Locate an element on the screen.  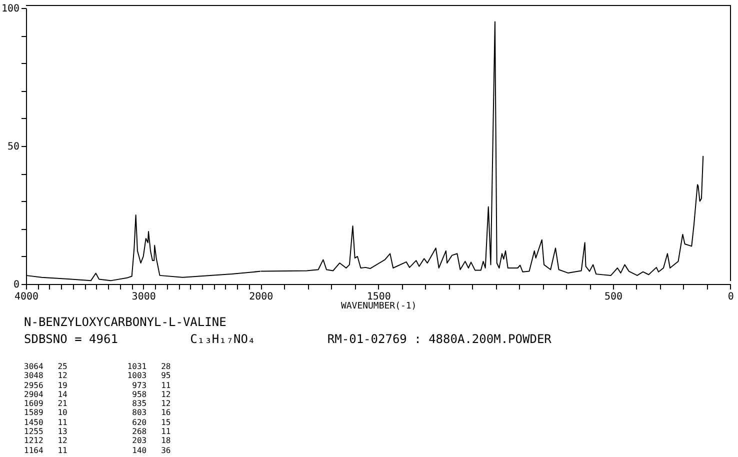
y-tick-label: 0 is located at coordinates (16, 284).